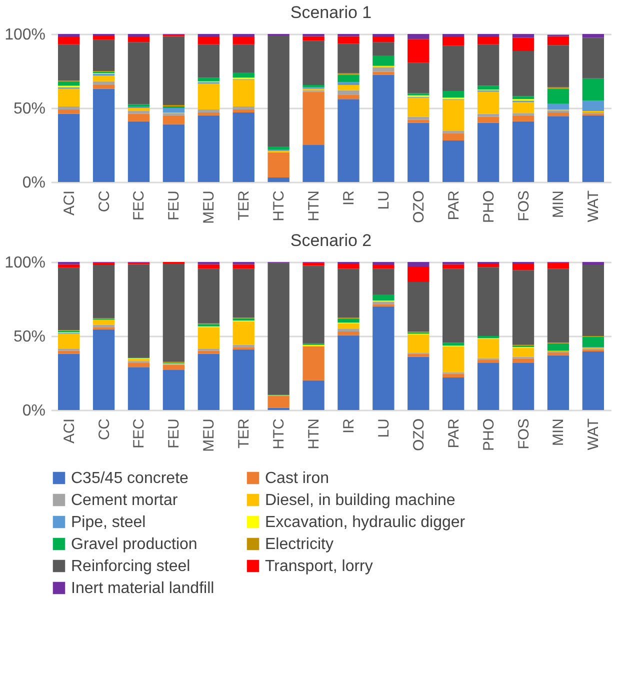 The image size is (638, 699). Describe the element at coordinates (124, 500) in the screenshot. I see `legend-label: Cement mortar` at that location.